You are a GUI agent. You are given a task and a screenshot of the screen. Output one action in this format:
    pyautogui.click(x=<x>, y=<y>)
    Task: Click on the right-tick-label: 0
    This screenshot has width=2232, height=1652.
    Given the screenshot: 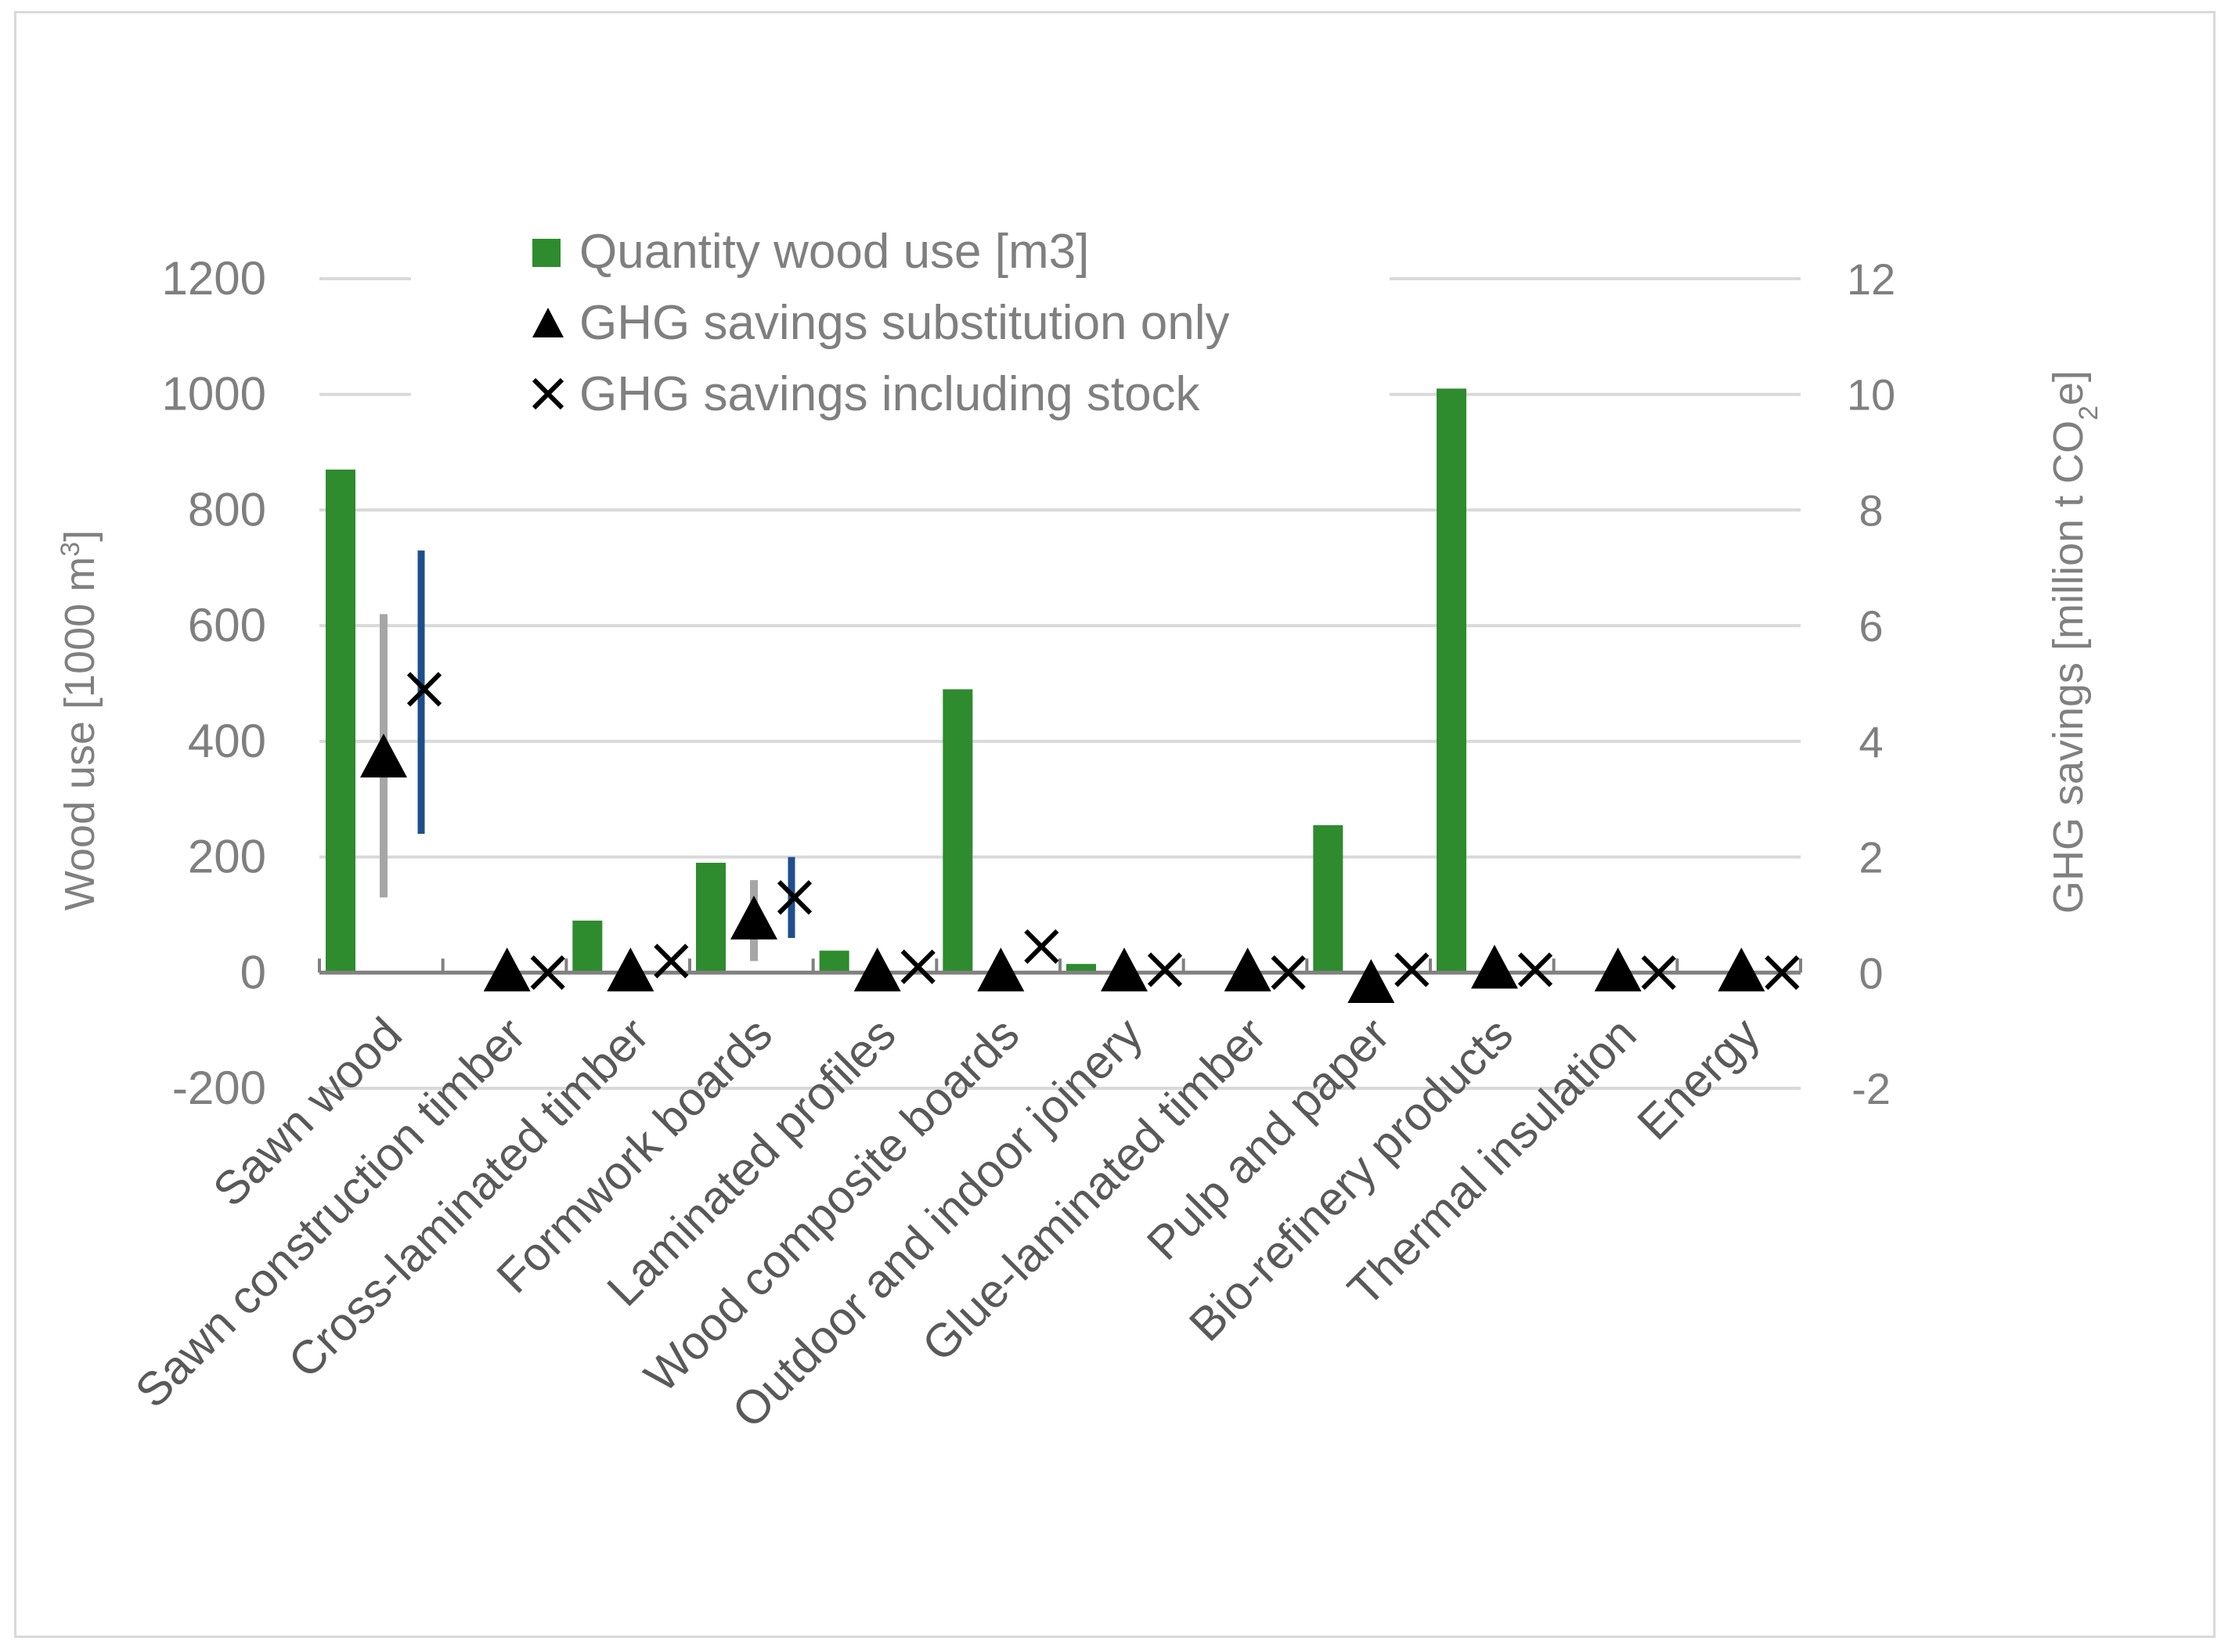 What is the action you would take?
    pyautogui.click(x=1871, y=972)
    